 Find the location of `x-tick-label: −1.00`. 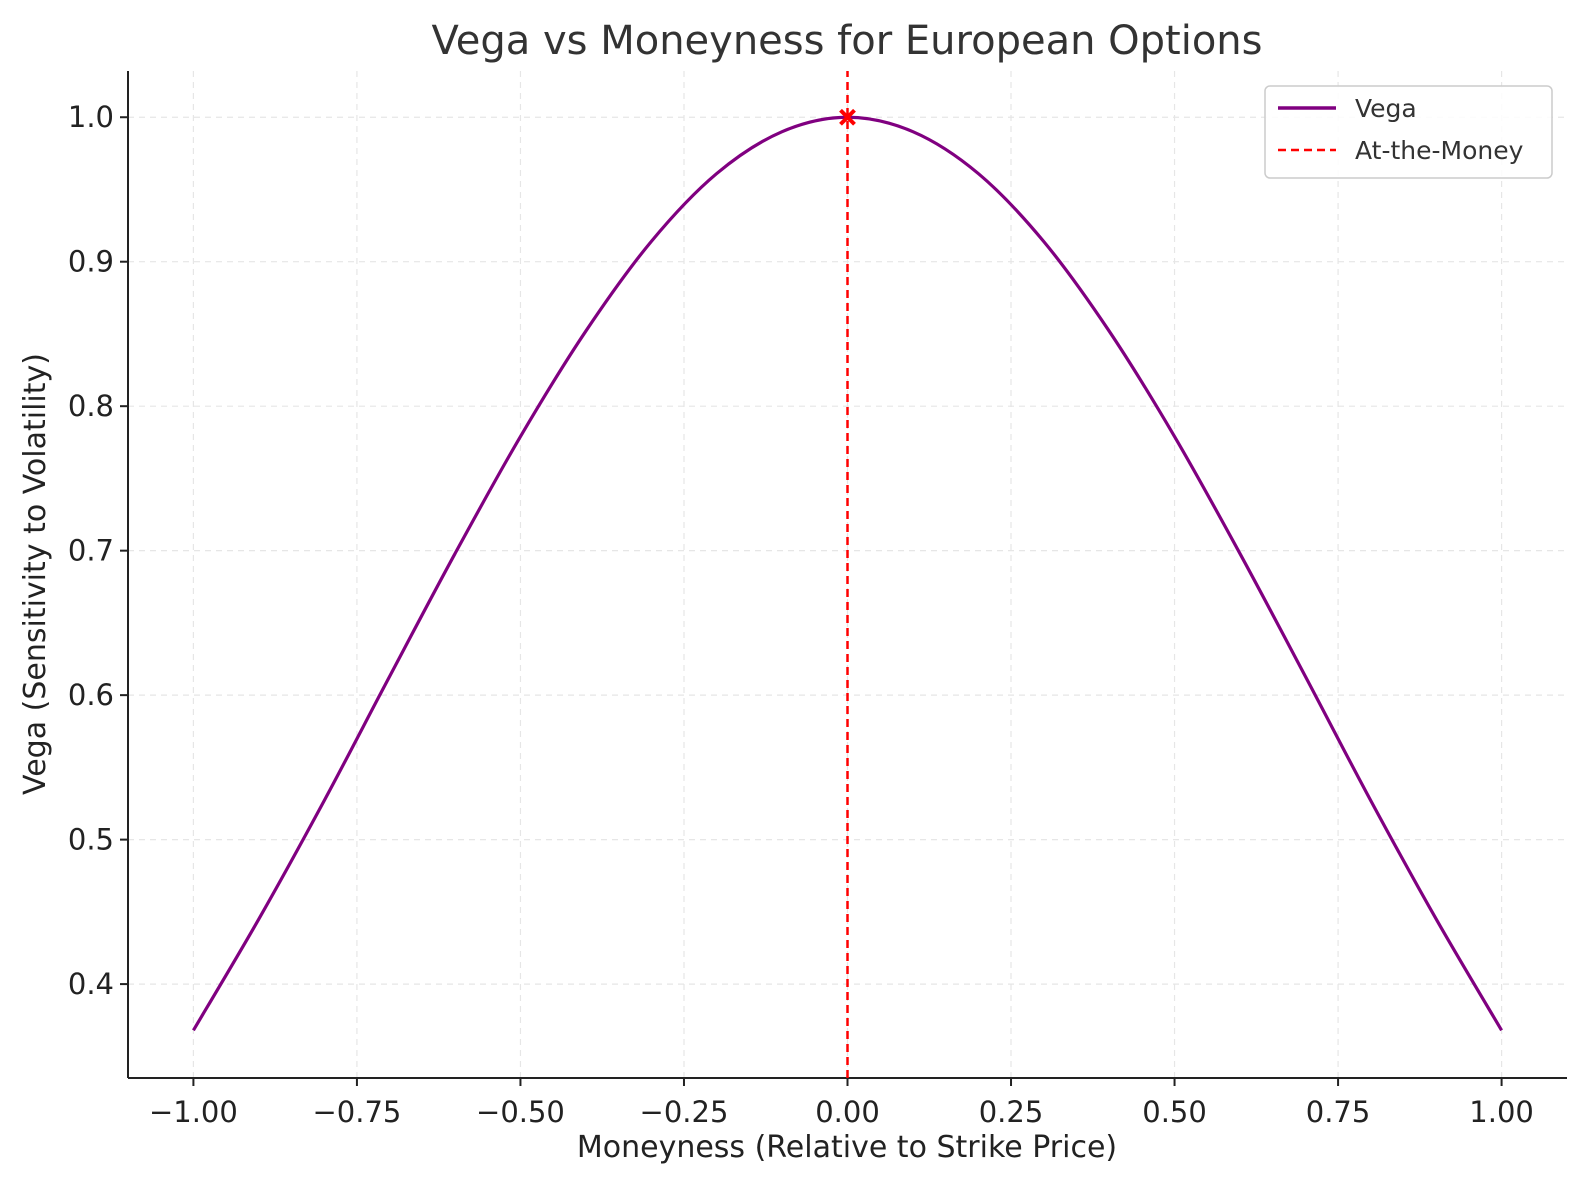

x-tick-label: −1.00 is located at coordinates (193, 1112).